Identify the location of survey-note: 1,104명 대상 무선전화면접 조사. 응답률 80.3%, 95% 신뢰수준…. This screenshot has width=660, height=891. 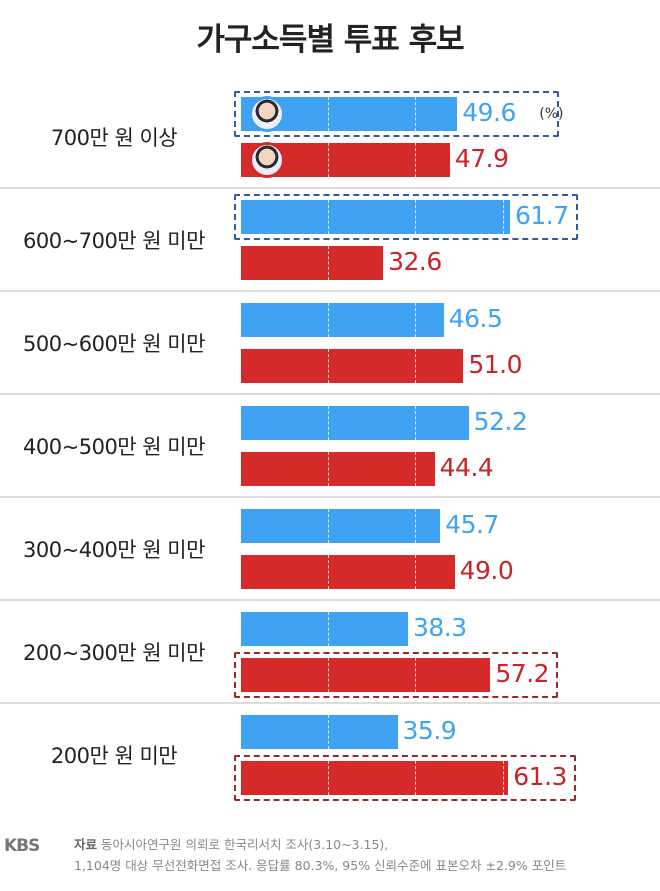
(320, 865).